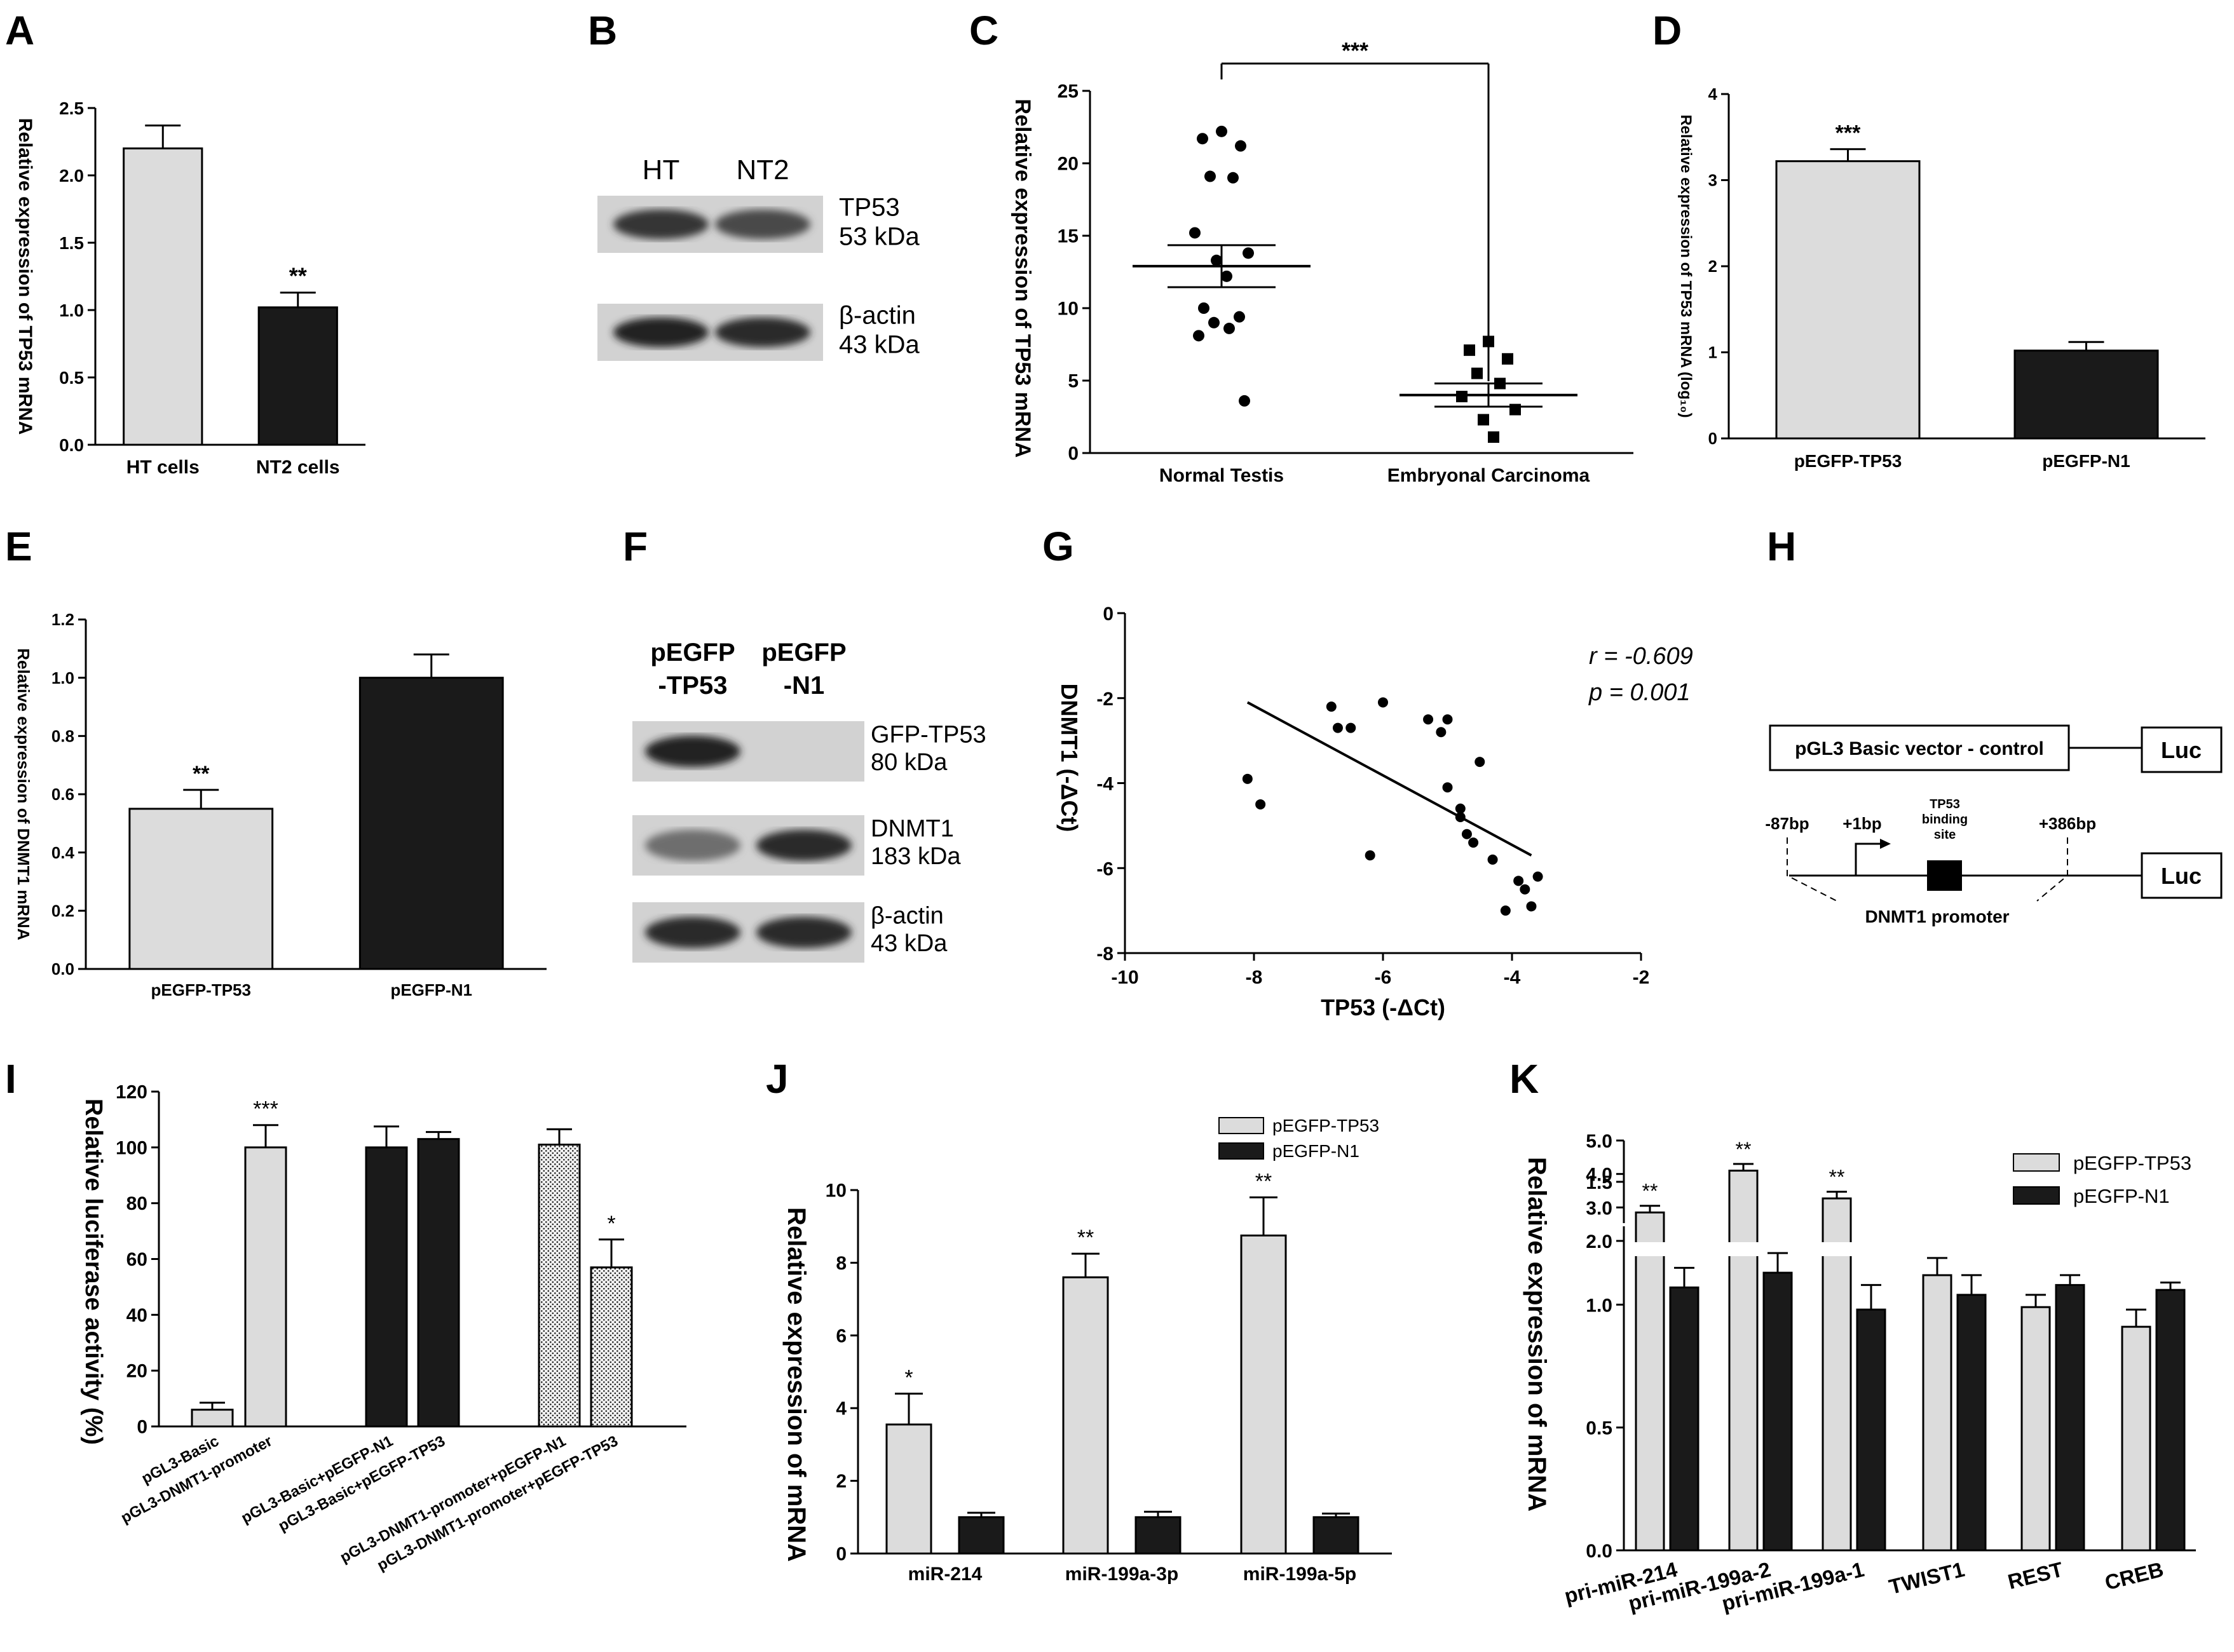  I want to click on panel-letter-D: D, so click(1667, 31).